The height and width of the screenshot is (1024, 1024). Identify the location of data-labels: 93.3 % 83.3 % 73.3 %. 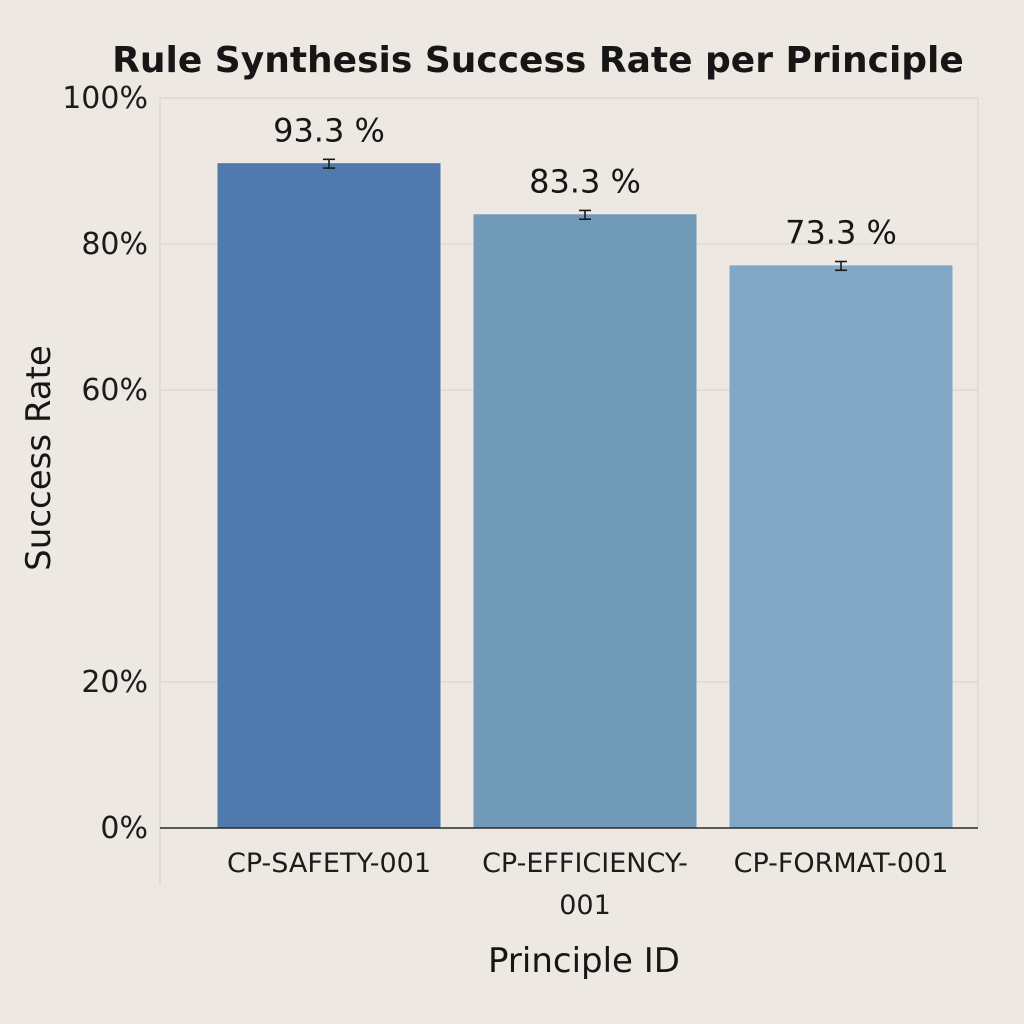
(585, 181).